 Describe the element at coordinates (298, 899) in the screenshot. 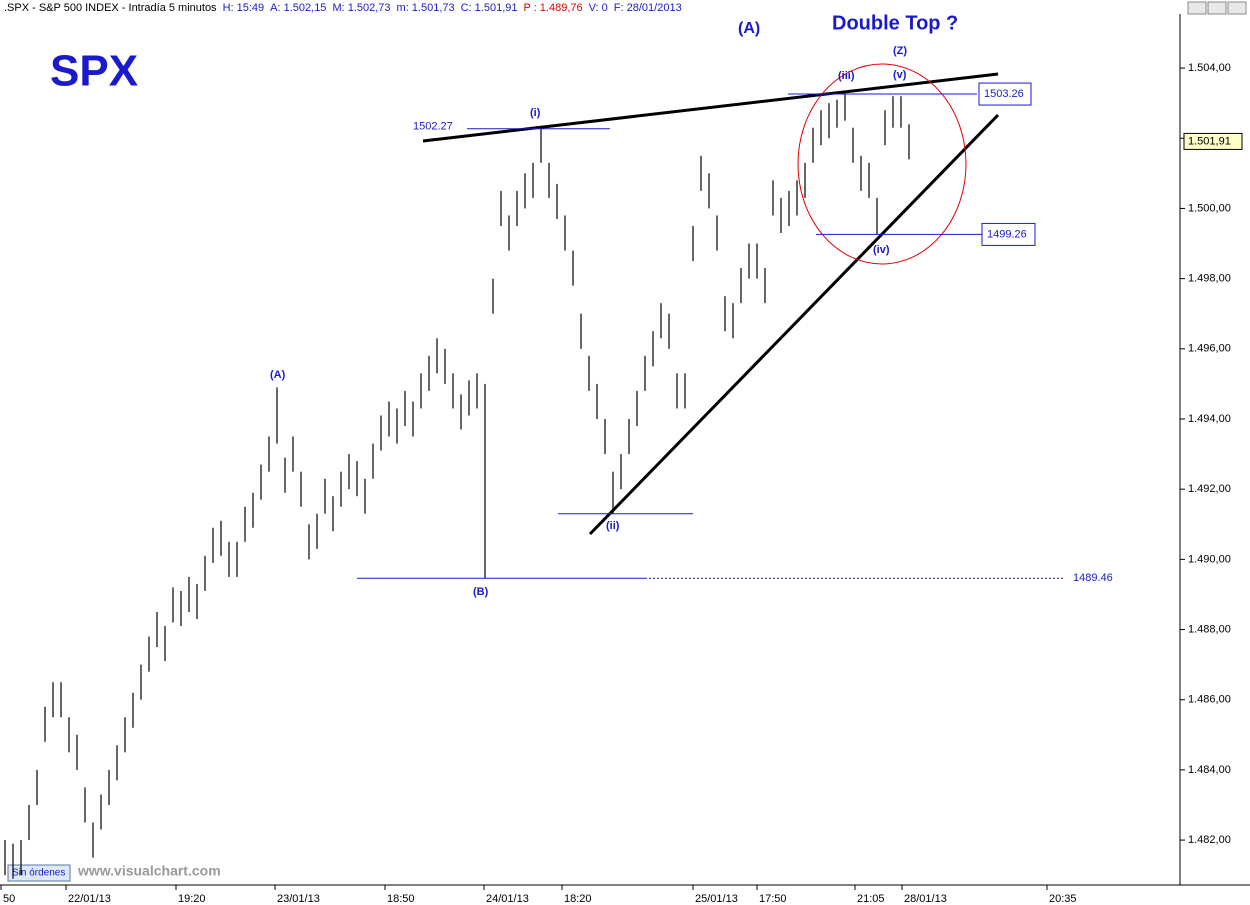

I see `x-tick-label: 23/01/13` at that location.